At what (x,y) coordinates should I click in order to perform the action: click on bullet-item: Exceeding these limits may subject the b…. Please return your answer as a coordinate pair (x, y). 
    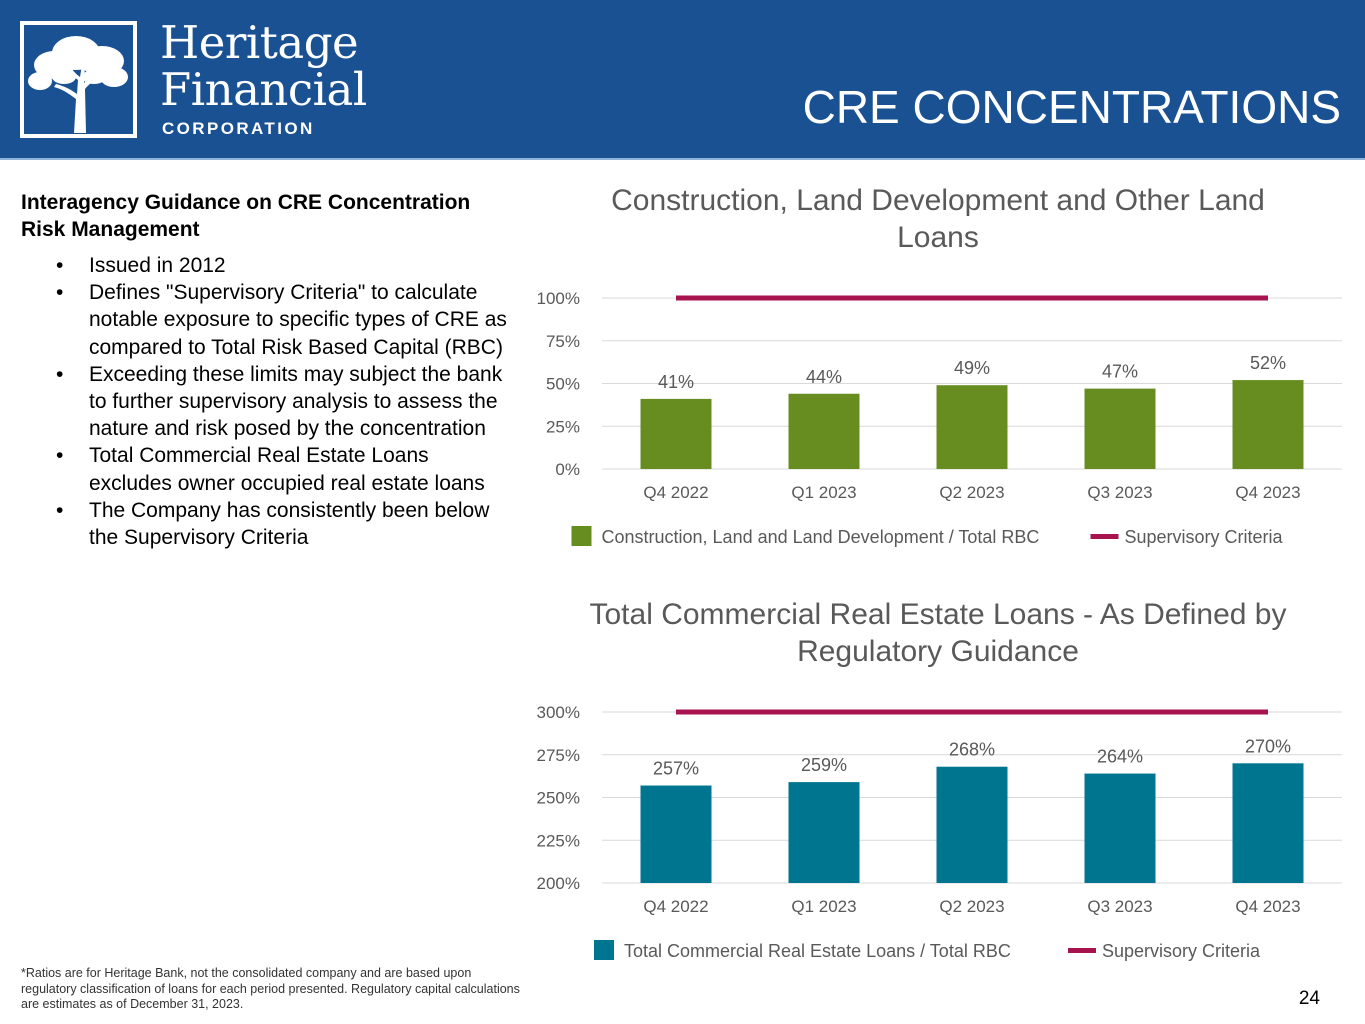
    Looking at the image, I should click on (268, 402).